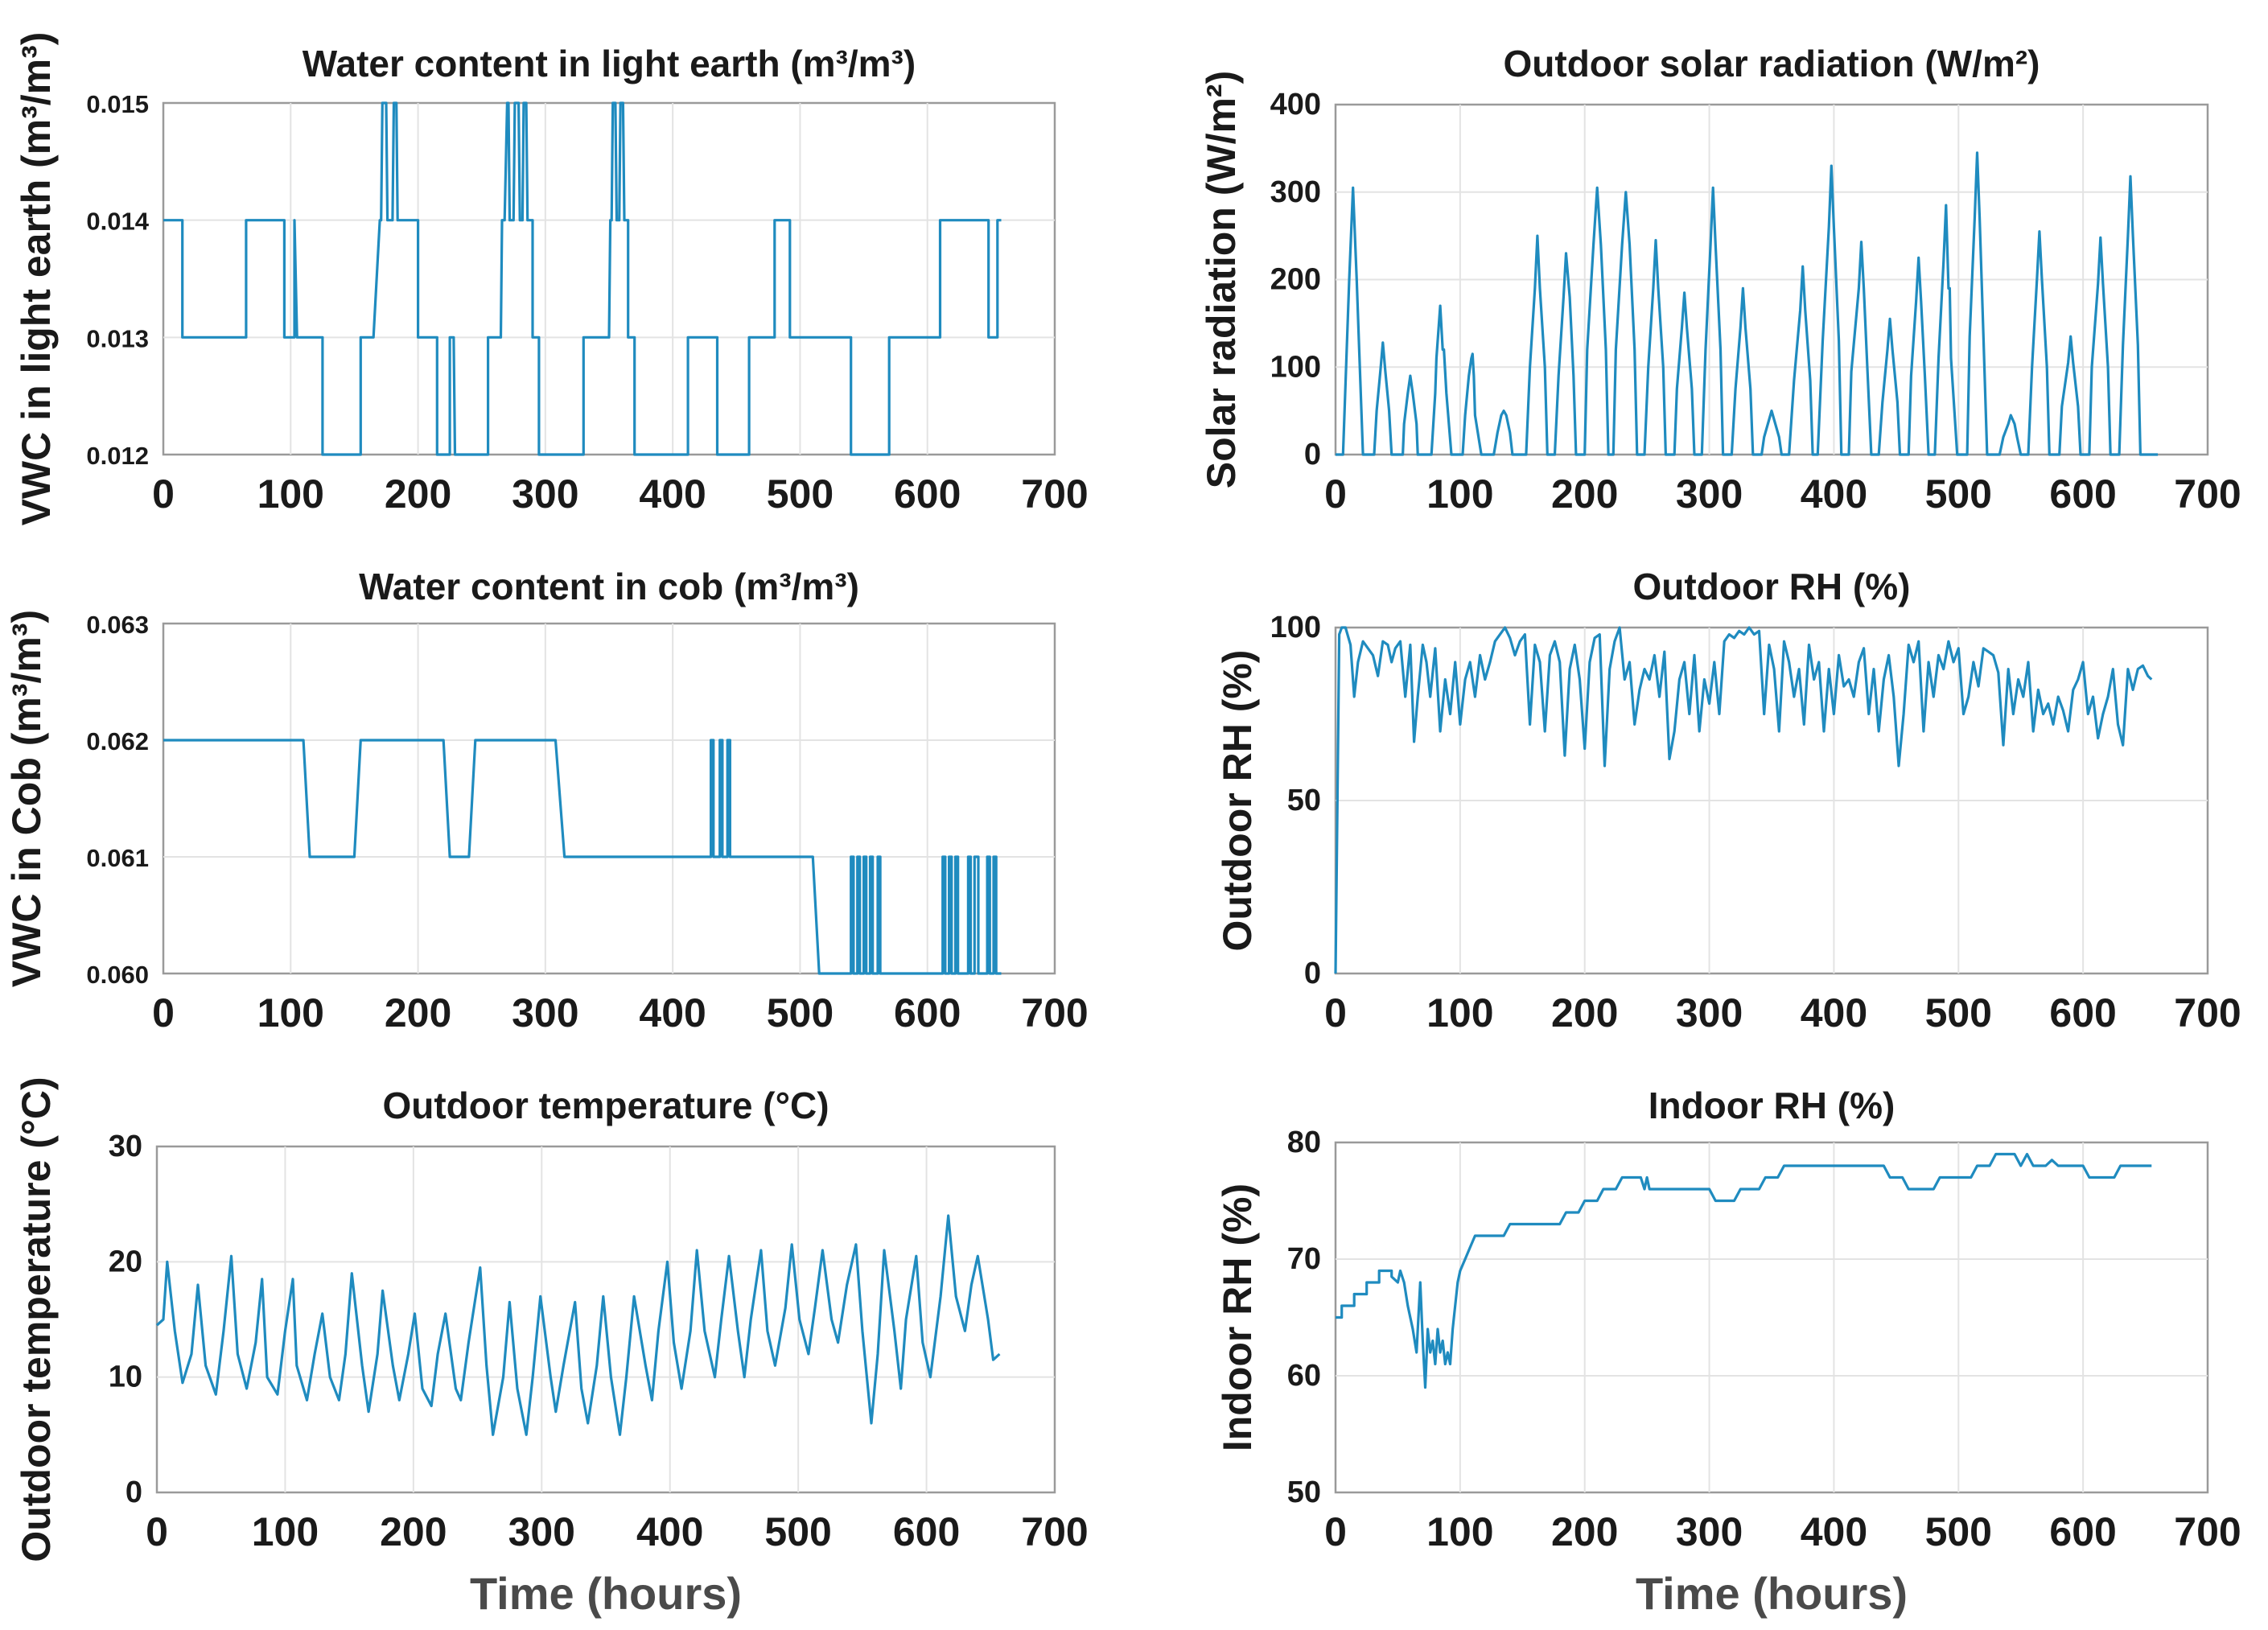 Image resolution: width=2268 pixels, height=1630 pixels. What do you see at coordinates (928, 494) in the screenshot?
I see `light-earth-xtick-label: 600` at bounding box center [928, 494].